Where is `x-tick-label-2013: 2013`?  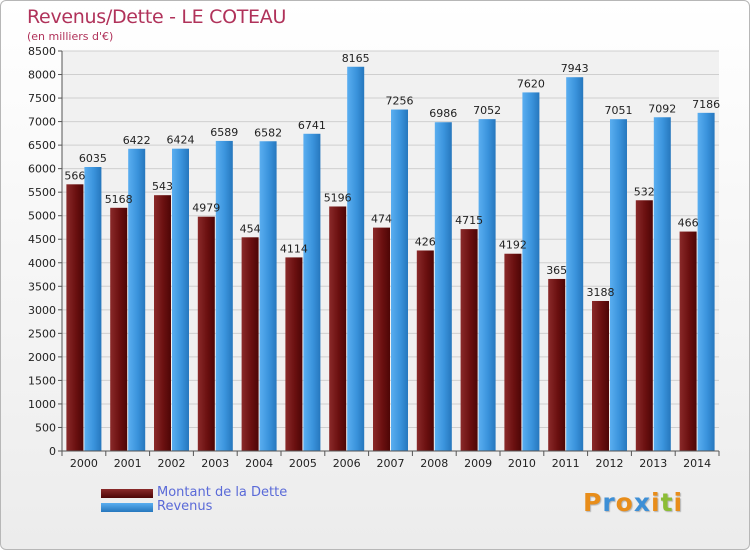 x-tick-label-2013: 2013 is located at coordinates (653, 463).